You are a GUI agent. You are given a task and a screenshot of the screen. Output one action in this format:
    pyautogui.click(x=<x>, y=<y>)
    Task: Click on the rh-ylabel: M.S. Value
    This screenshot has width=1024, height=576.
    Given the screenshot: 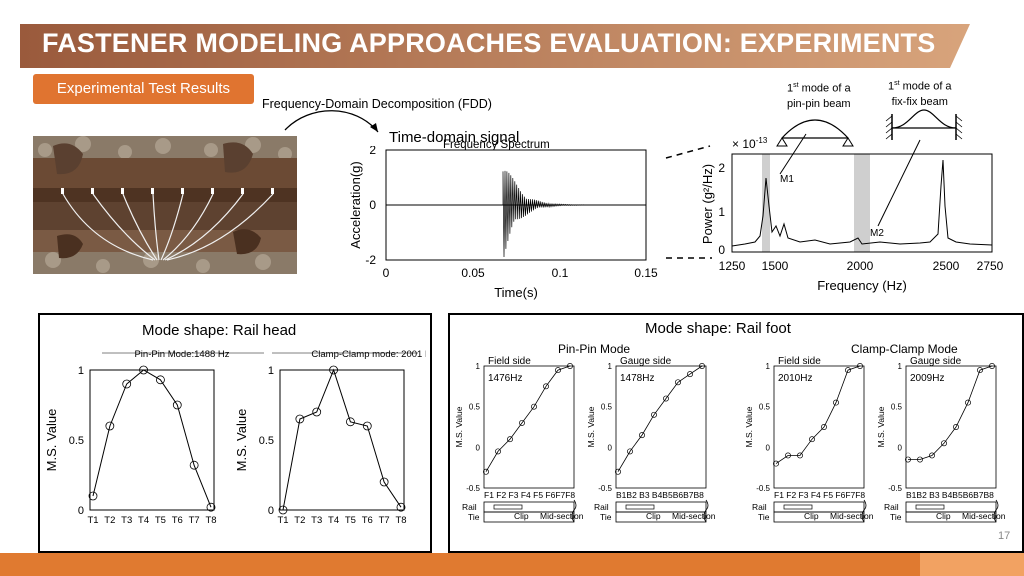 What is the action you would take?
    pyautogui.click(x=51, y=440)
    